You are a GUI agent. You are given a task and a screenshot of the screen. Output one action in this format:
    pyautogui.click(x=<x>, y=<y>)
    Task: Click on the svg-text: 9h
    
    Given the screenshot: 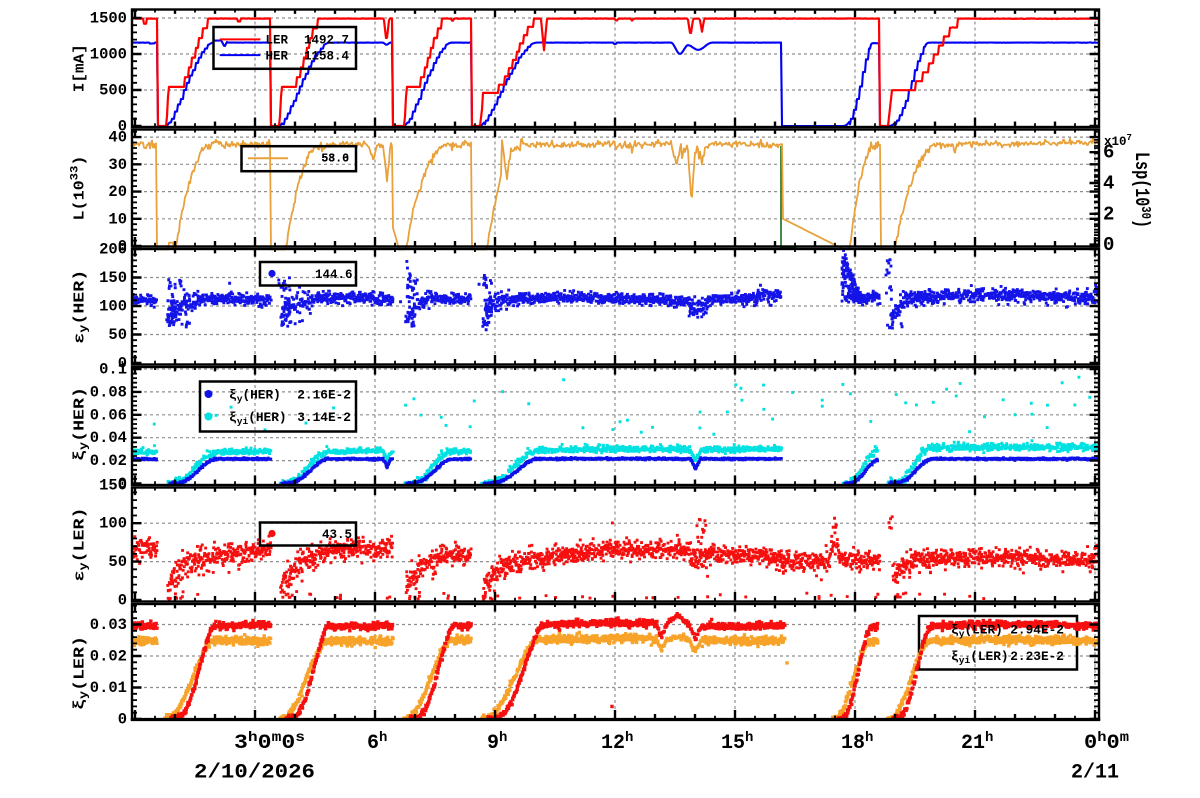 What is the action you would take?
    pyautogui.click(x=497, y=742)
    